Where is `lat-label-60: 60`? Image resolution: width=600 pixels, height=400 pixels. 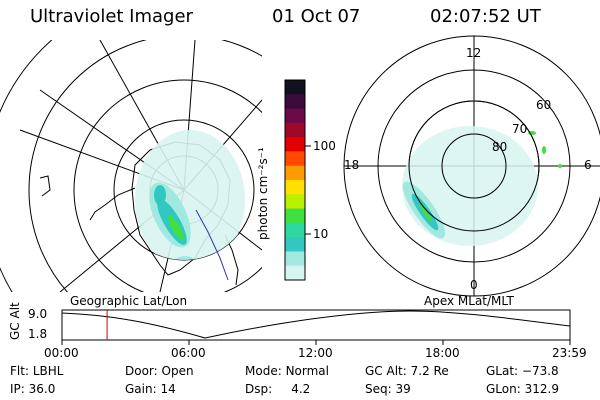 lat-label-60: 60 is located at coordinates (544, 105).